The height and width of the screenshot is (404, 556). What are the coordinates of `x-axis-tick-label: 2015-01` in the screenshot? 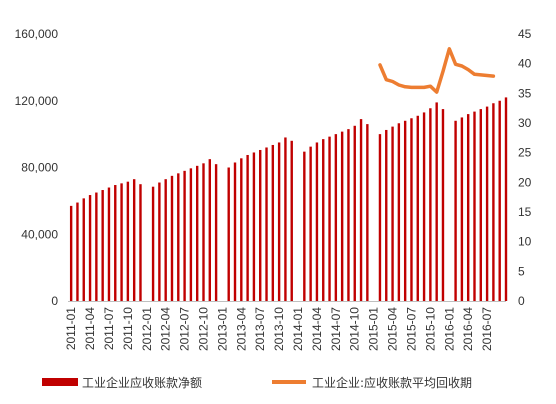 It's located at (374, 329).